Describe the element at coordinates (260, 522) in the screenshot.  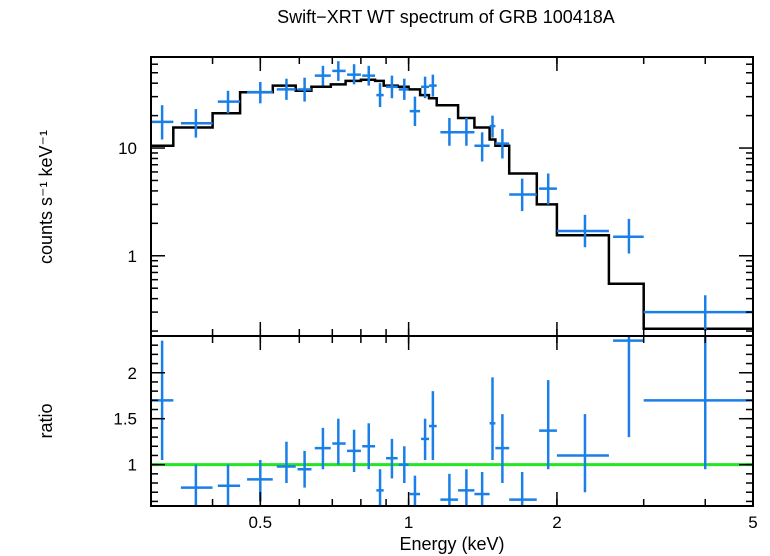
I see `x-tick-label-0: 0.5` at that location.